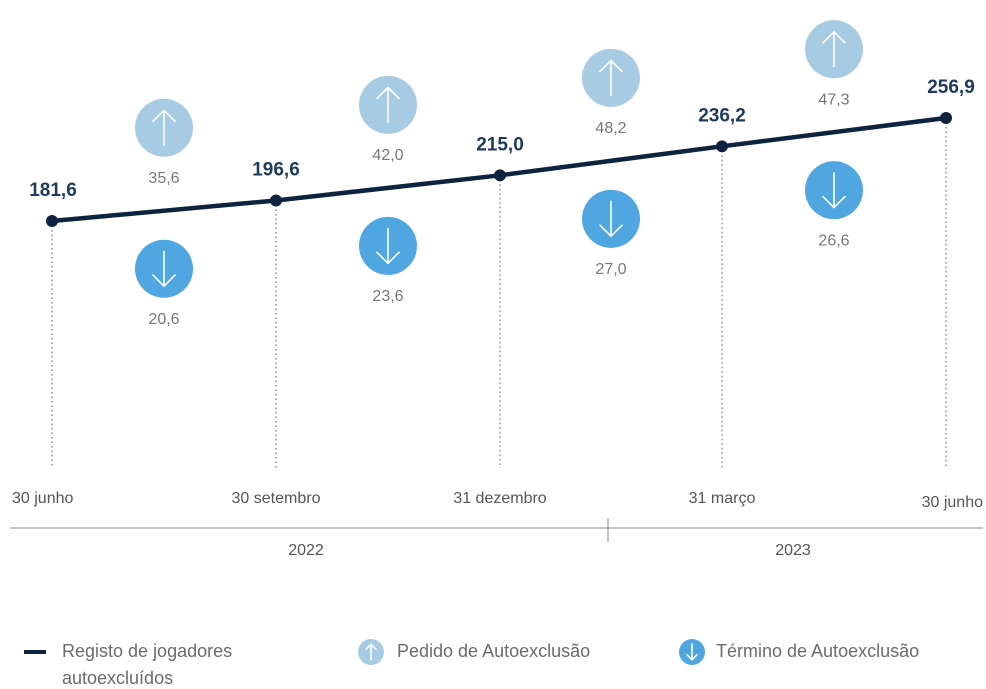 The image size is (986, 689). I want to click on value-label: 256,9, so click(951, 87).